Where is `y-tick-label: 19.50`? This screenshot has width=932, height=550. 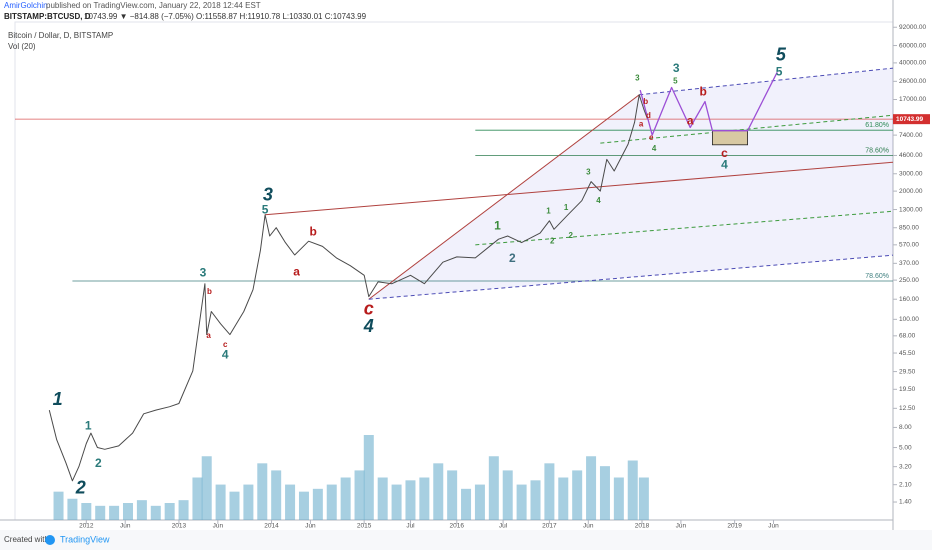 y-tick-label: 19.50 is located at coordinates (907, 389).